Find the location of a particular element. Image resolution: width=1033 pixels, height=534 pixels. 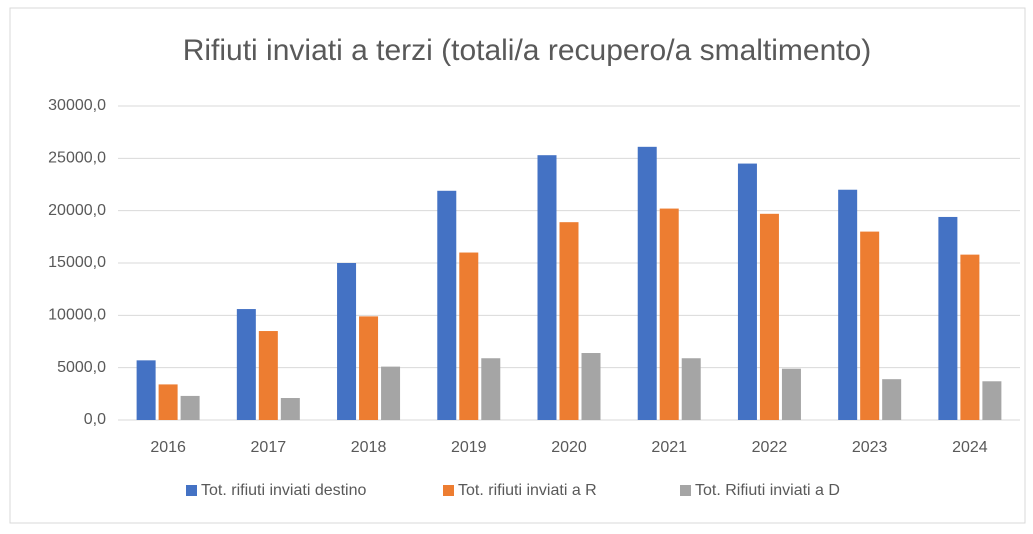

y-tick-label: 5000,0 is located at coordinates (81, 367).